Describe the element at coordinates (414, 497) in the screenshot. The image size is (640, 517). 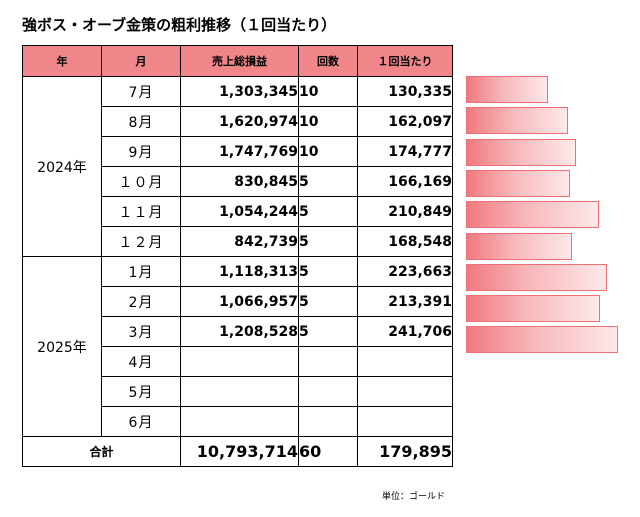
I see `unit-note: 単位：ゴールド` at that location.